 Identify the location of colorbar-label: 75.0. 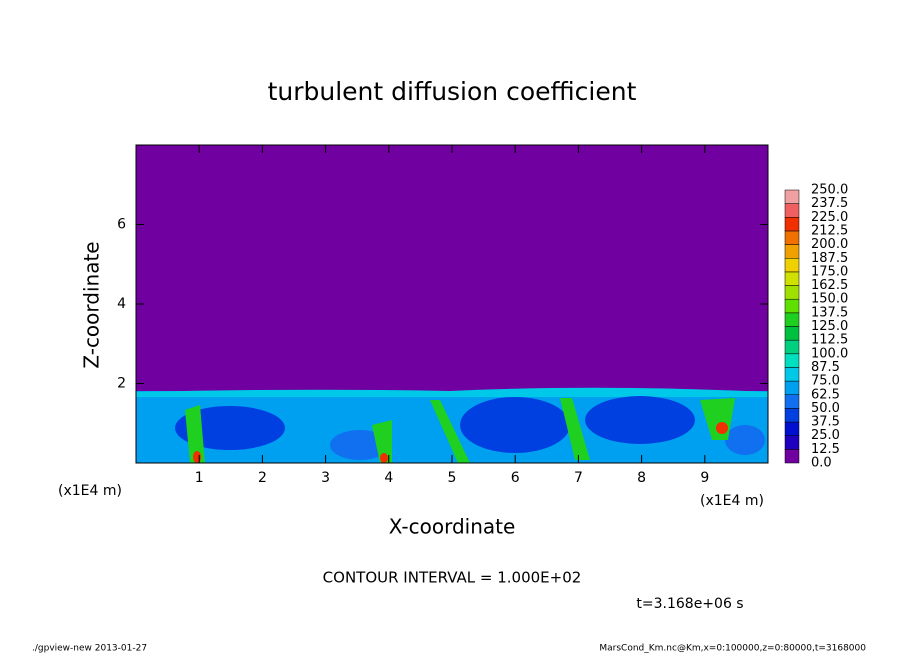
(825, 381).